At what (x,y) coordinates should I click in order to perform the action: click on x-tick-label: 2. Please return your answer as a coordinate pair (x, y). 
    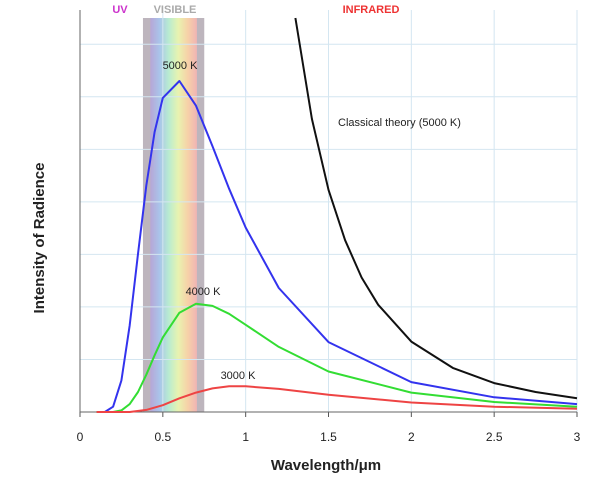
    Looking at the image, I should click on (411, 437).